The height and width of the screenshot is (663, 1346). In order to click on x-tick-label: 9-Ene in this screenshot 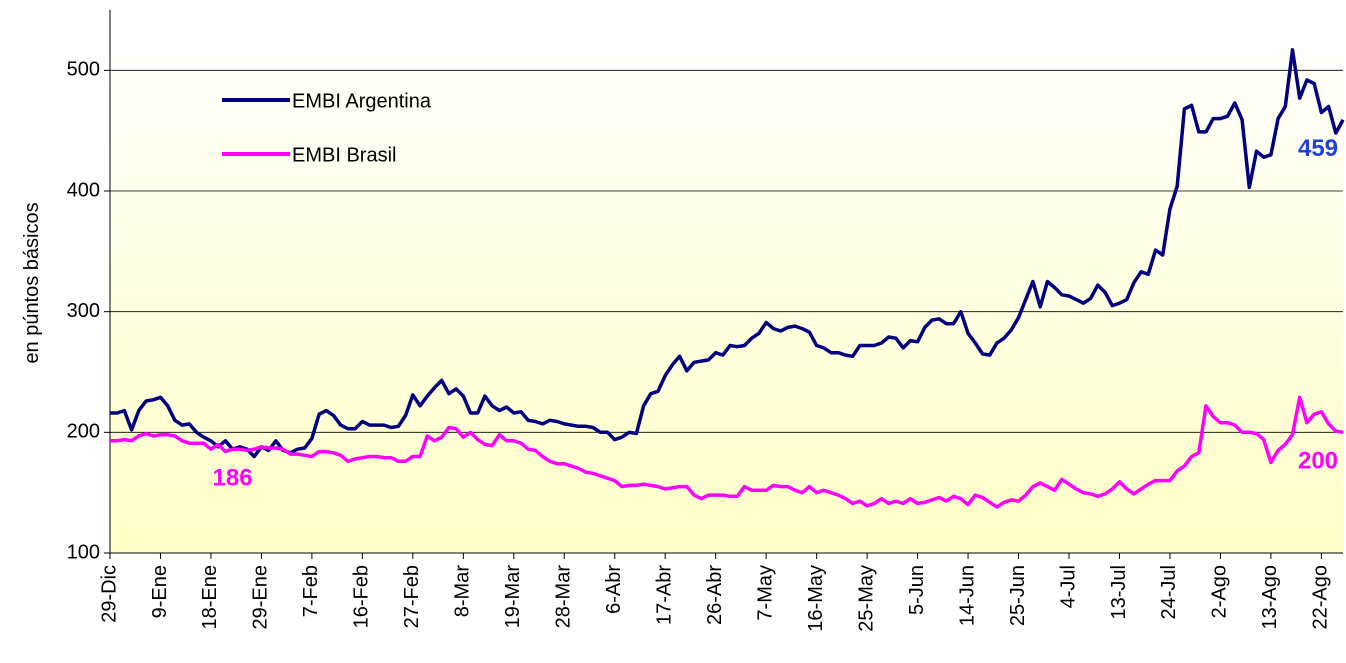, I will do `click(160, 591)`.